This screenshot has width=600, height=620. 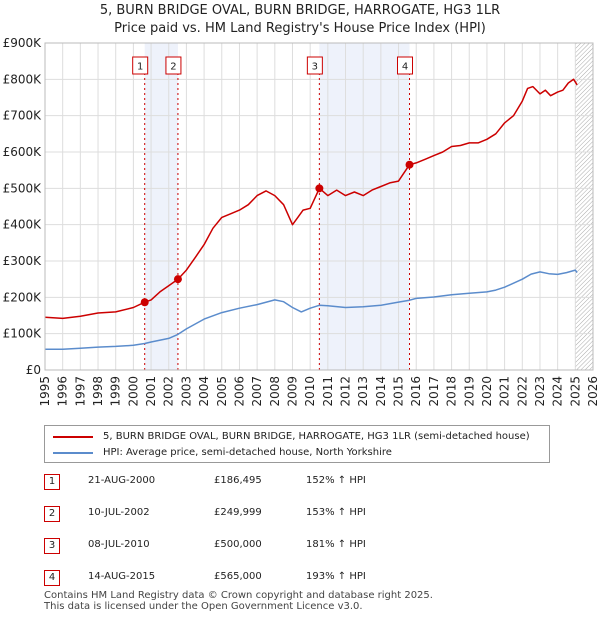 What do you see at coordinates (238, 544) in the screenshot?
I see `sale-price: £500,000` at bounding box center [238, 544].